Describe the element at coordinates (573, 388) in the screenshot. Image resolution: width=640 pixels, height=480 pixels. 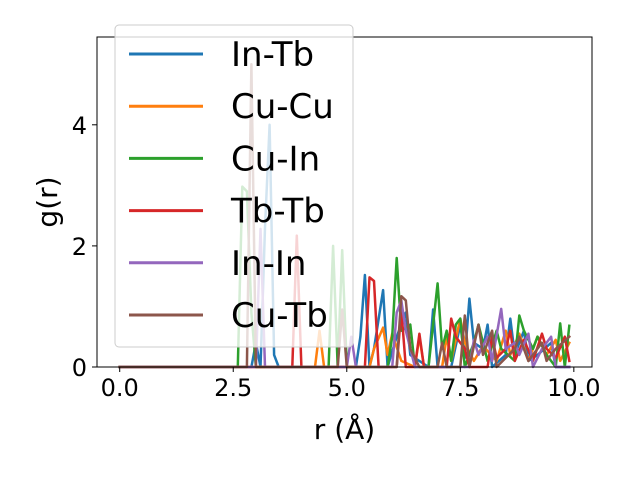
I see `x-tick-label: 10.0` at that location.